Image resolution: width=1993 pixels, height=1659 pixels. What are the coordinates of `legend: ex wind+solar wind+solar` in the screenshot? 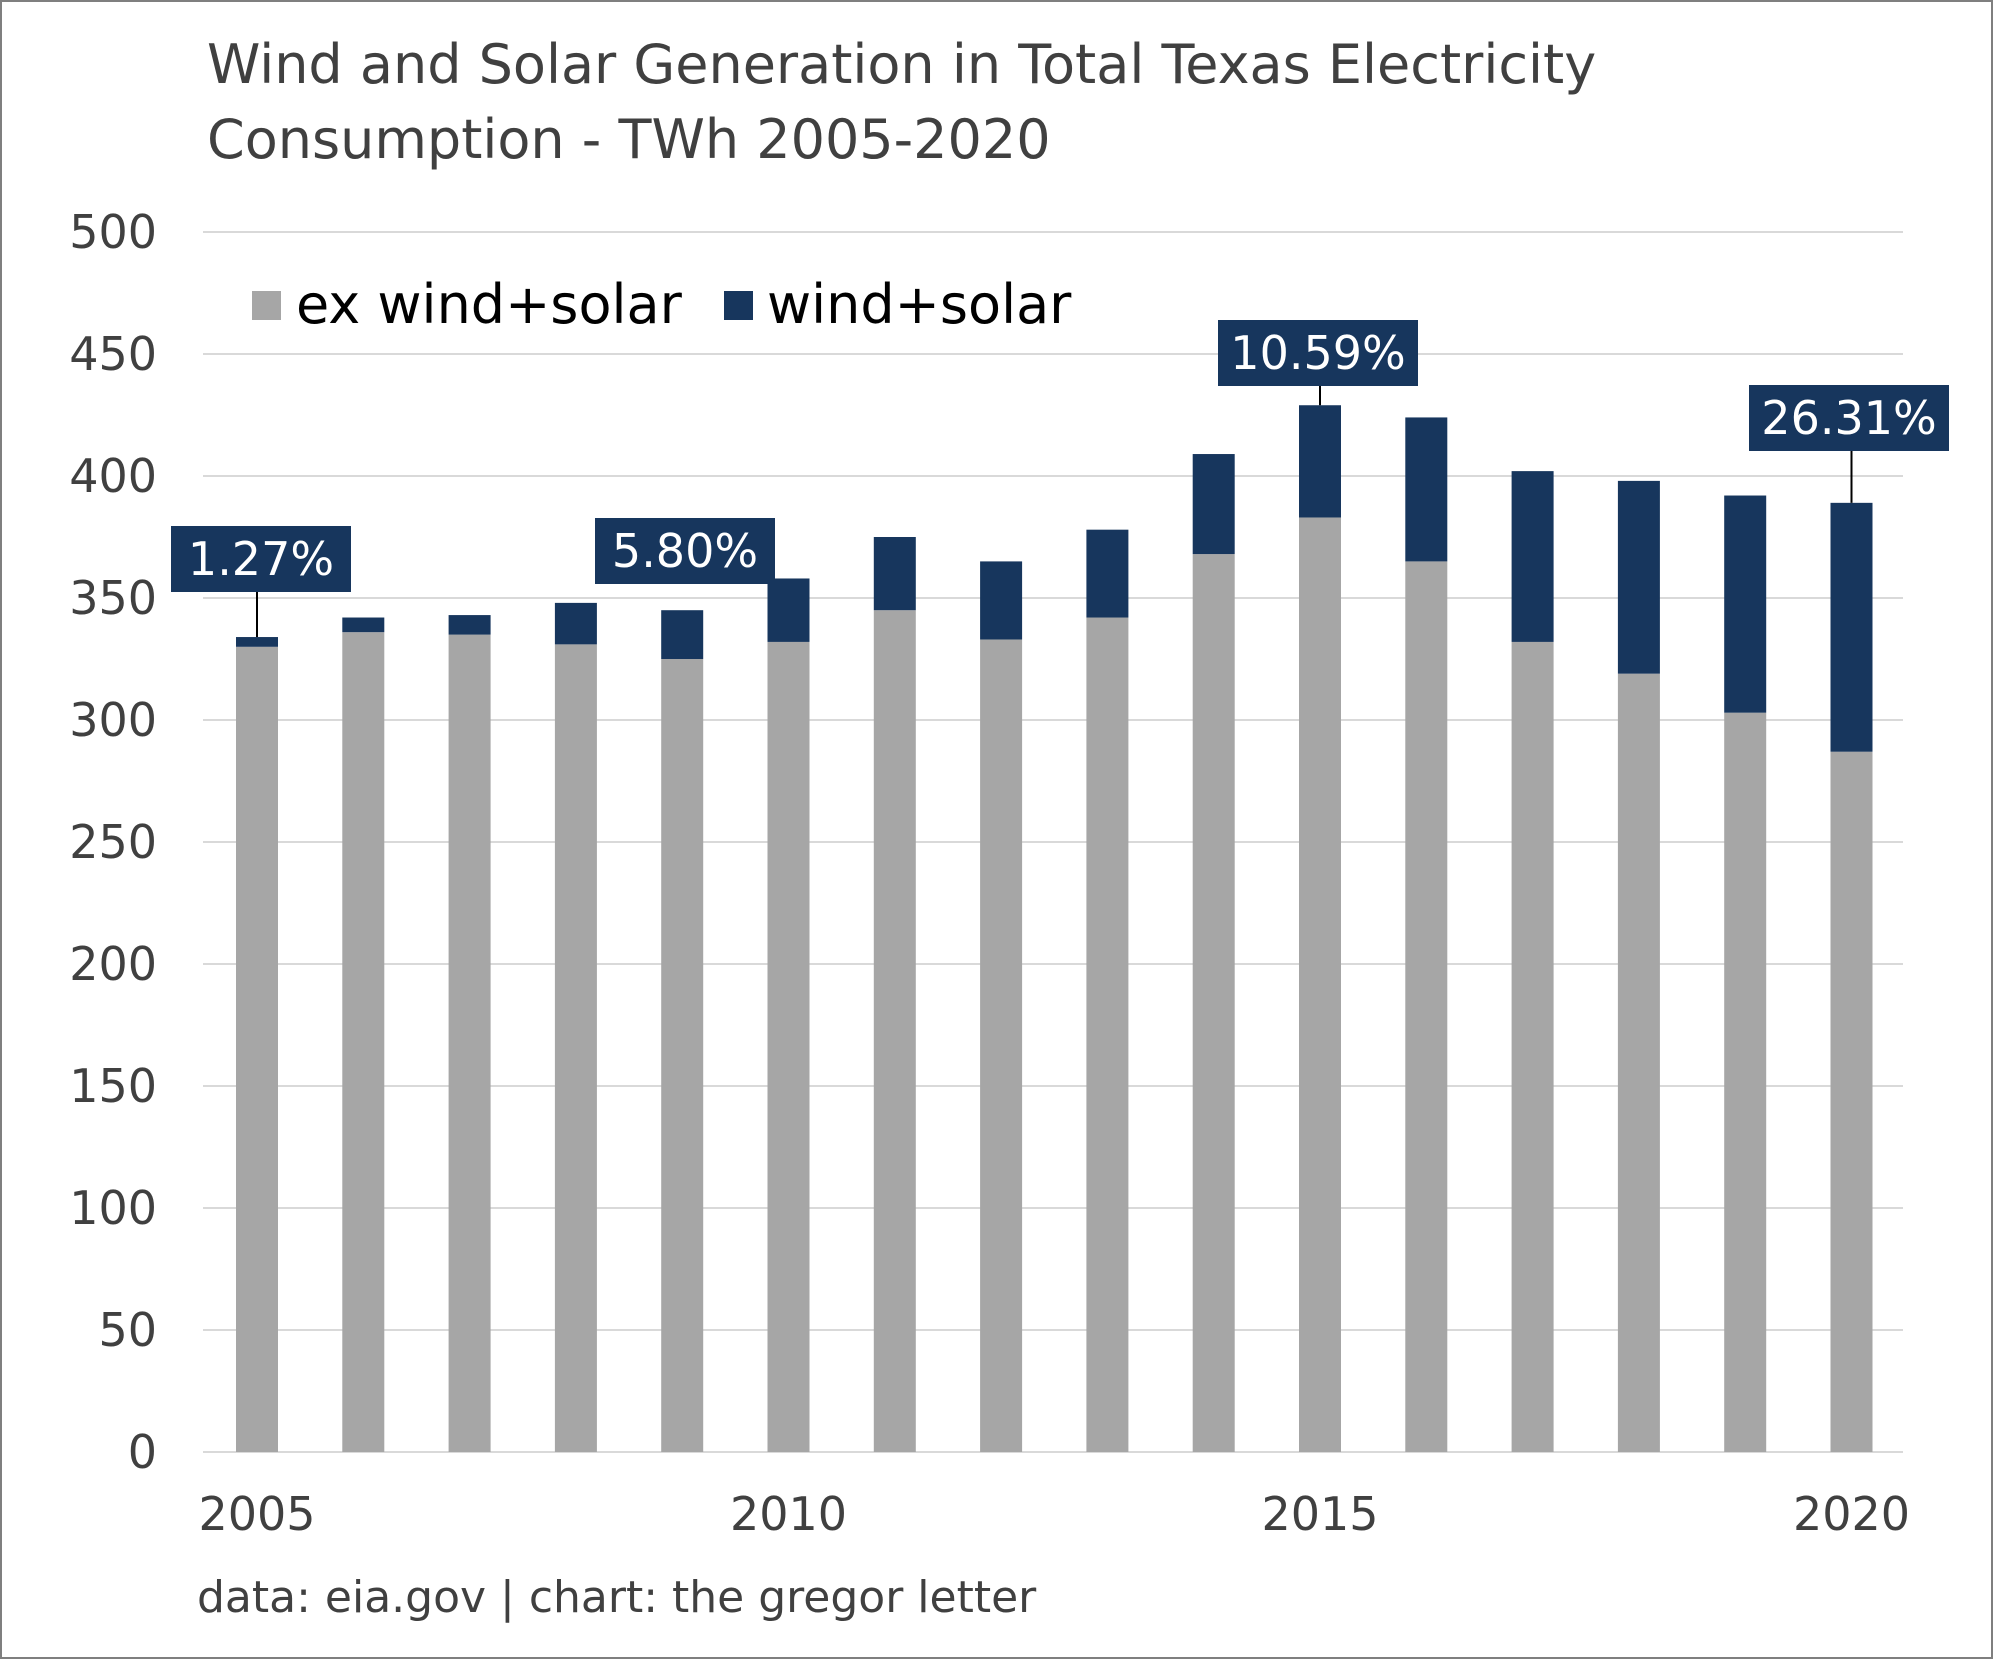 It's located at (662, 304).